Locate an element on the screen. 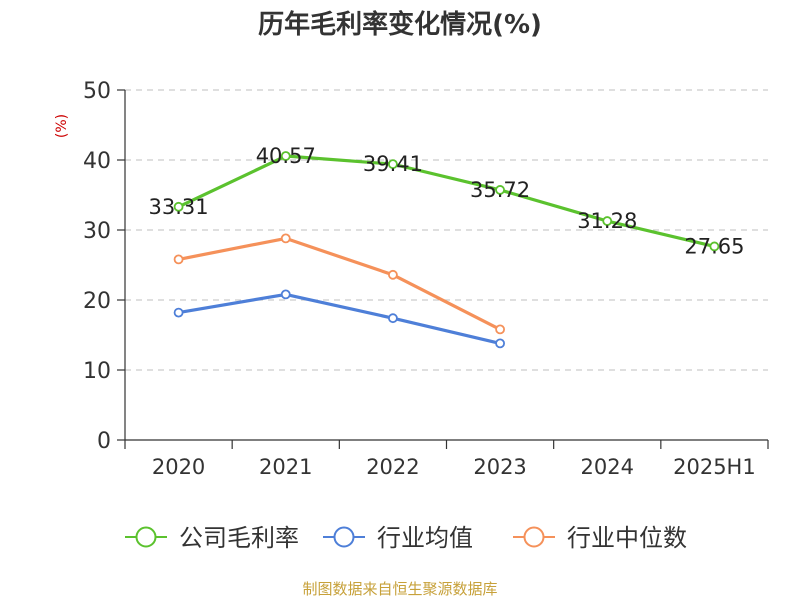 The height and width of the screenshot is (600, 800). legend-label: 行业均值 is located at coordinates (425, 538).